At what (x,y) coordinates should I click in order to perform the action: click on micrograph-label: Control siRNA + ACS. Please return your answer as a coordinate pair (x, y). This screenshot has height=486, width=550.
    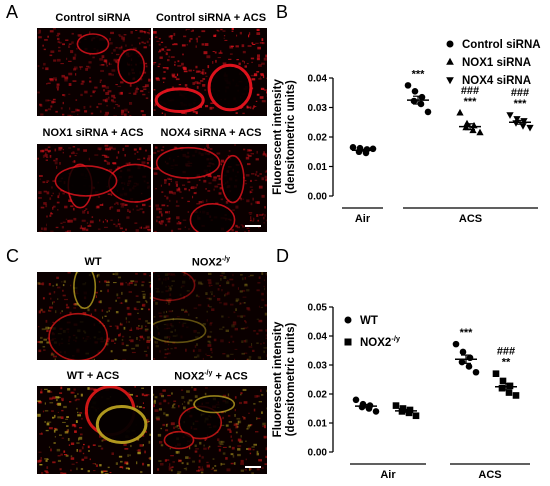
    Looking at the image, I should click on (211, 18).